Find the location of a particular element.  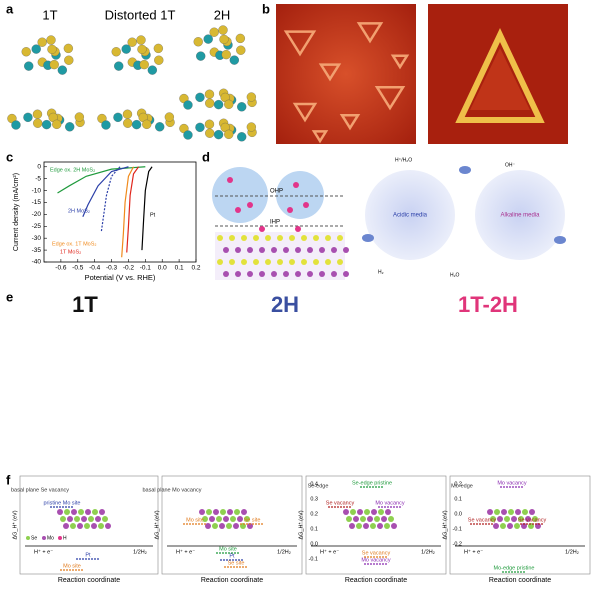

x-tick-label: 0.1 is located at coordinates (179, 268).